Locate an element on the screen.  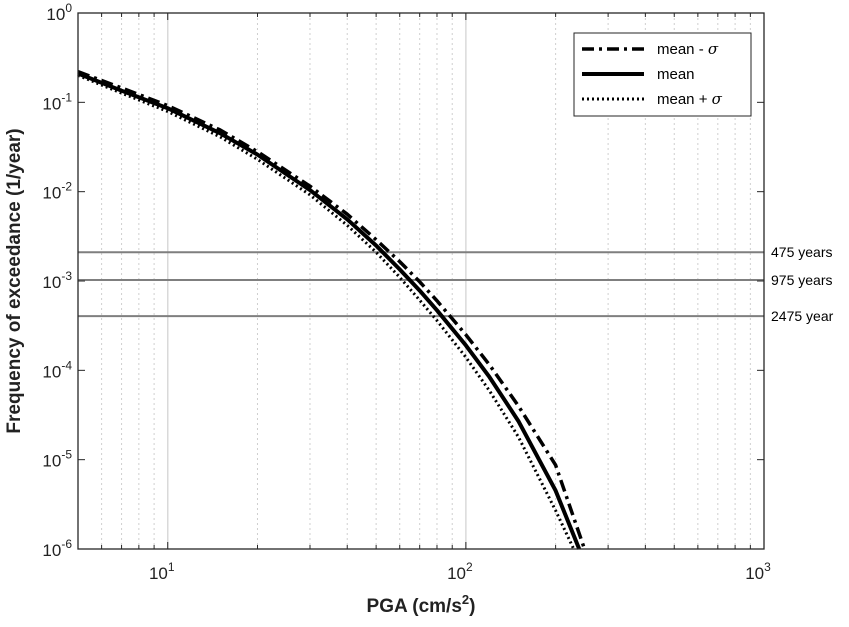
reference-line-label: 475 years is located at coordinates (801, 252).